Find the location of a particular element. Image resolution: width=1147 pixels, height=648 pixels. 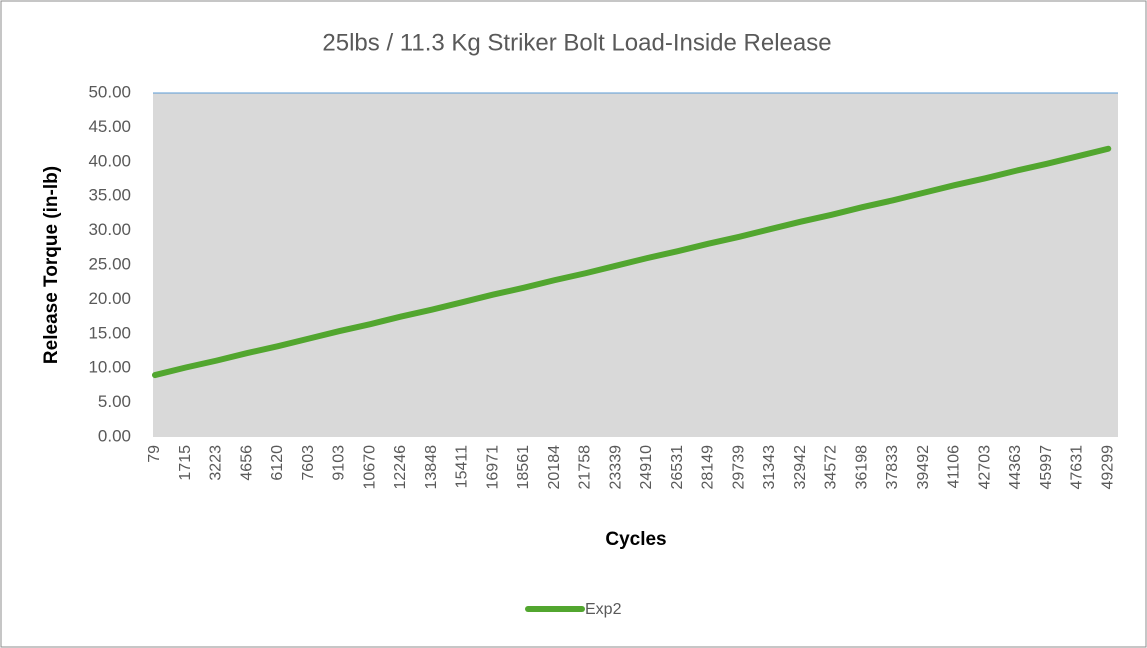

x-tick-label: 1715 is located at coordinates (185, 463).